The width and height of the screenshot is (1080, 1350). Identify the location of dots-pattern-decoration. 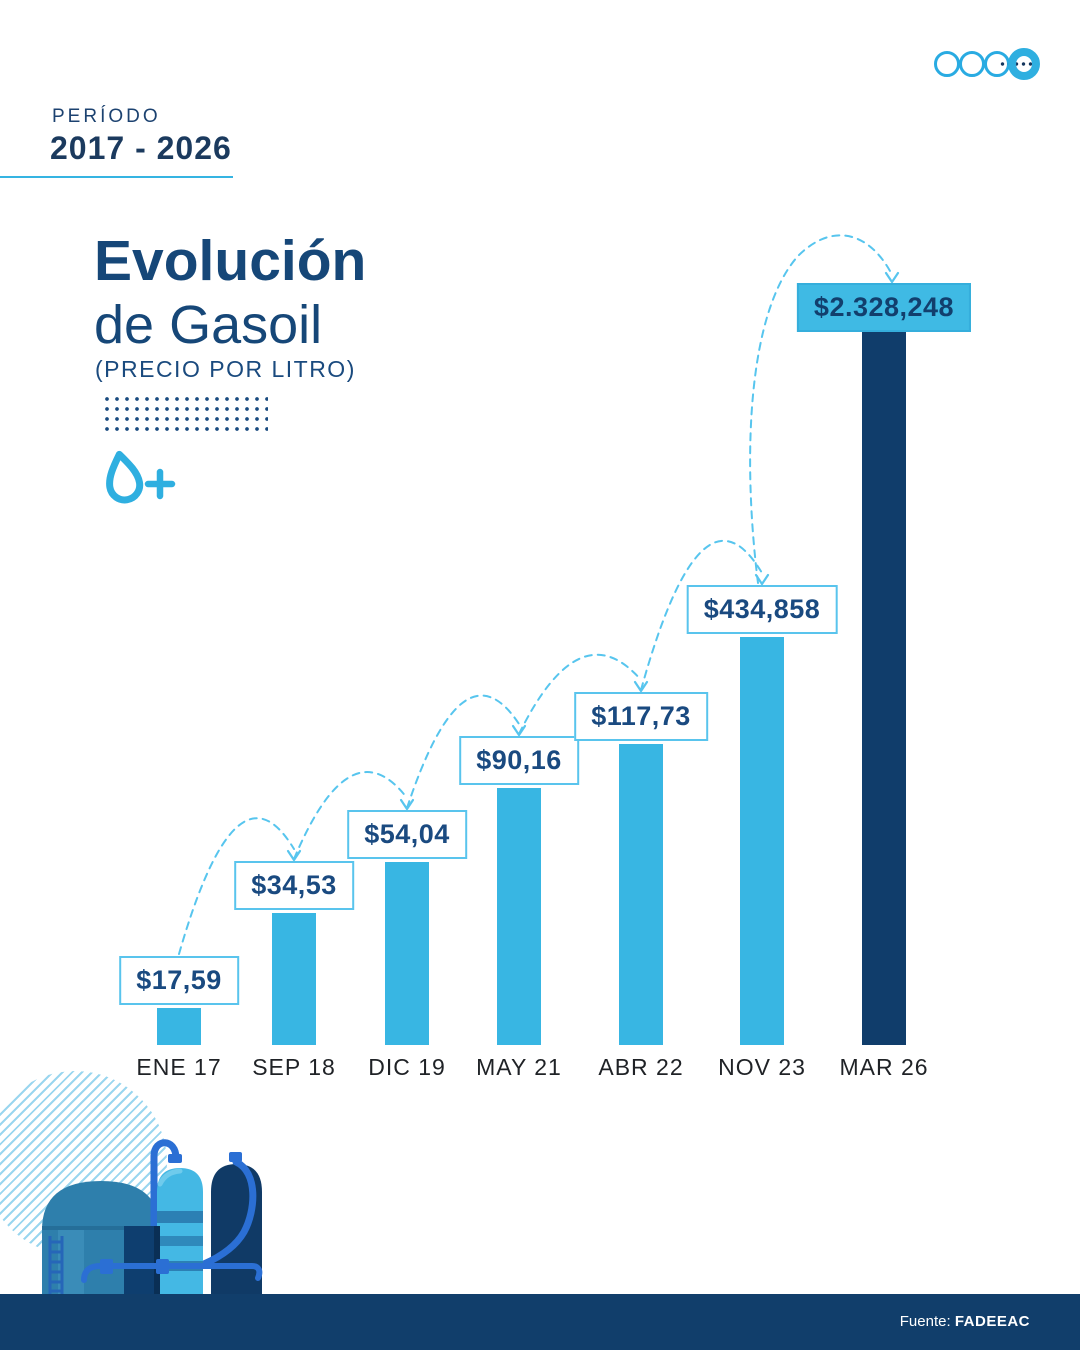
(185, 412).